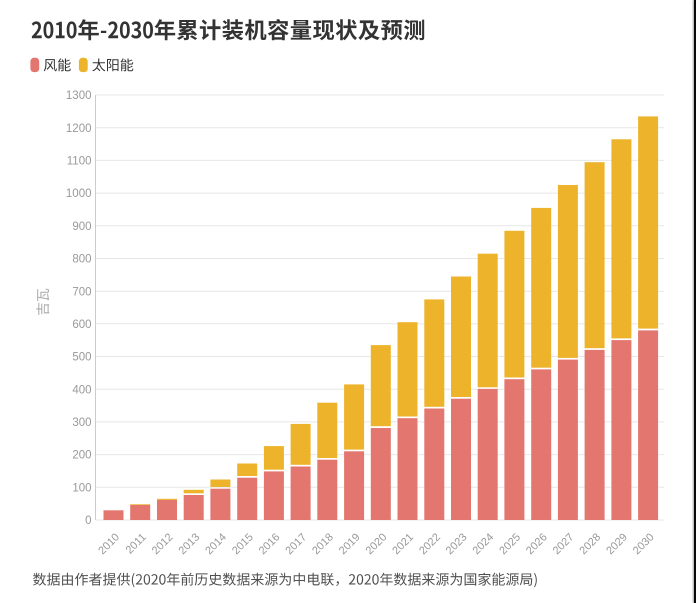  I want to click on svg-text: 2022, so click(430, 544).